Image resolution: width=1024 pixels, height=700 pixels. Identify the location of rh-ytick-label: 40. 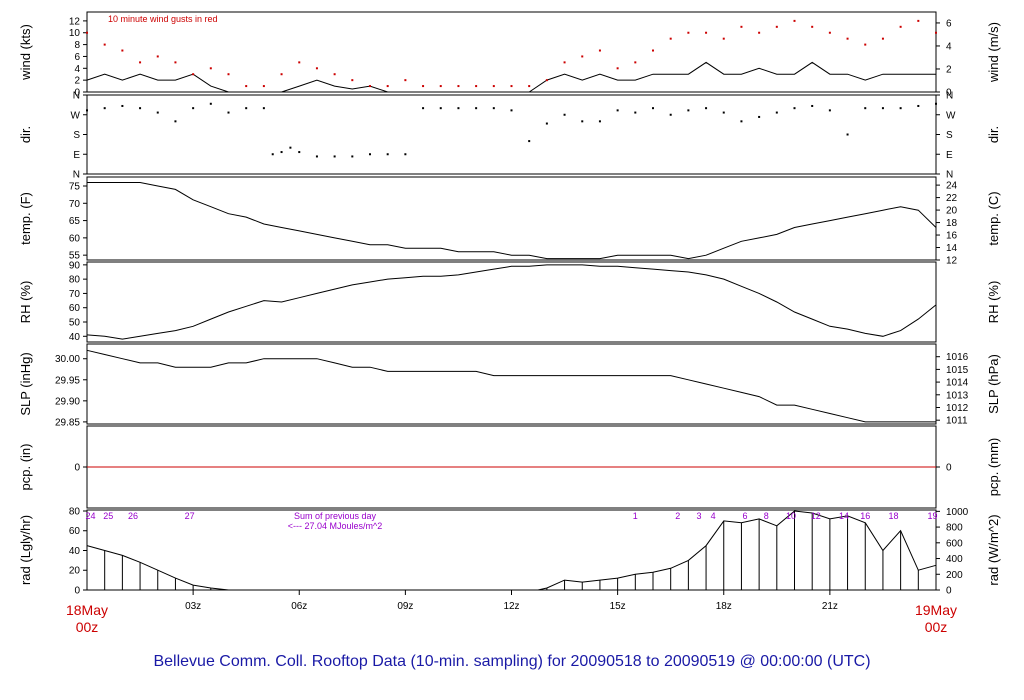
(75, 337).